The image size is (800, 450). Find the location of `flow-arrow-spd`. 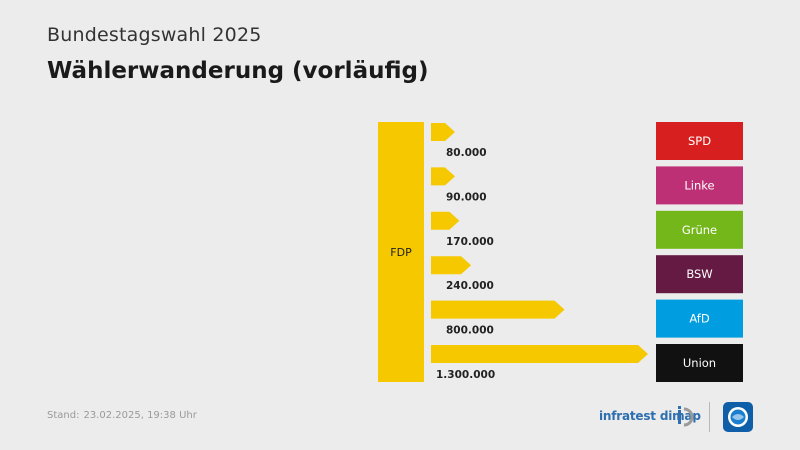

flow-arrow-spd is located at coordinates (443, 132).